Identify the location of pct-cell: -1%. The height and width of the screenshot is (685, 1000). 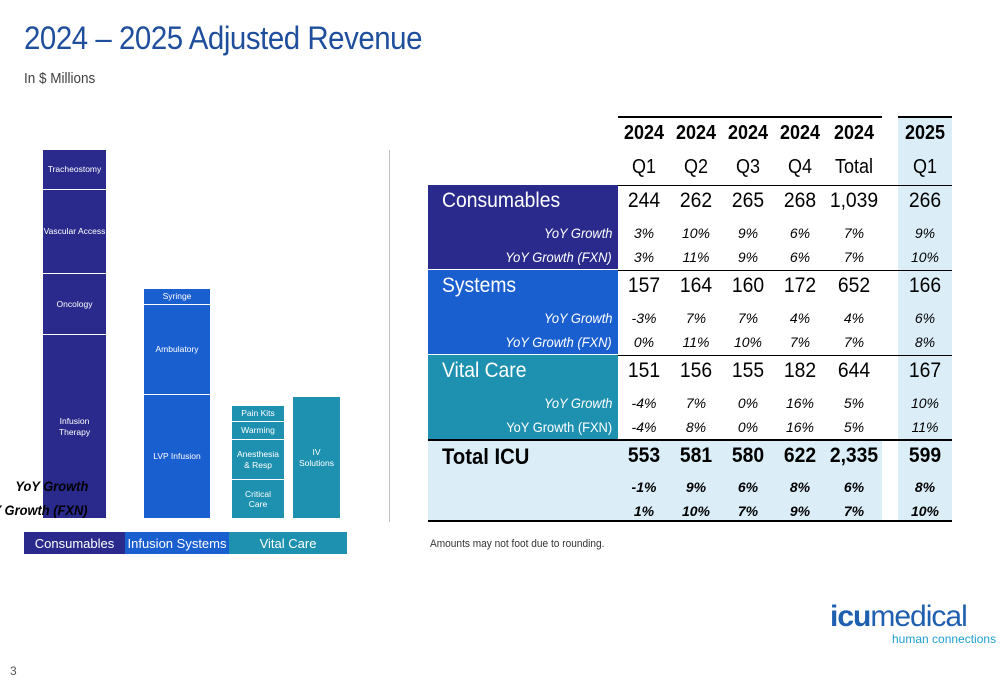
(644, 487).